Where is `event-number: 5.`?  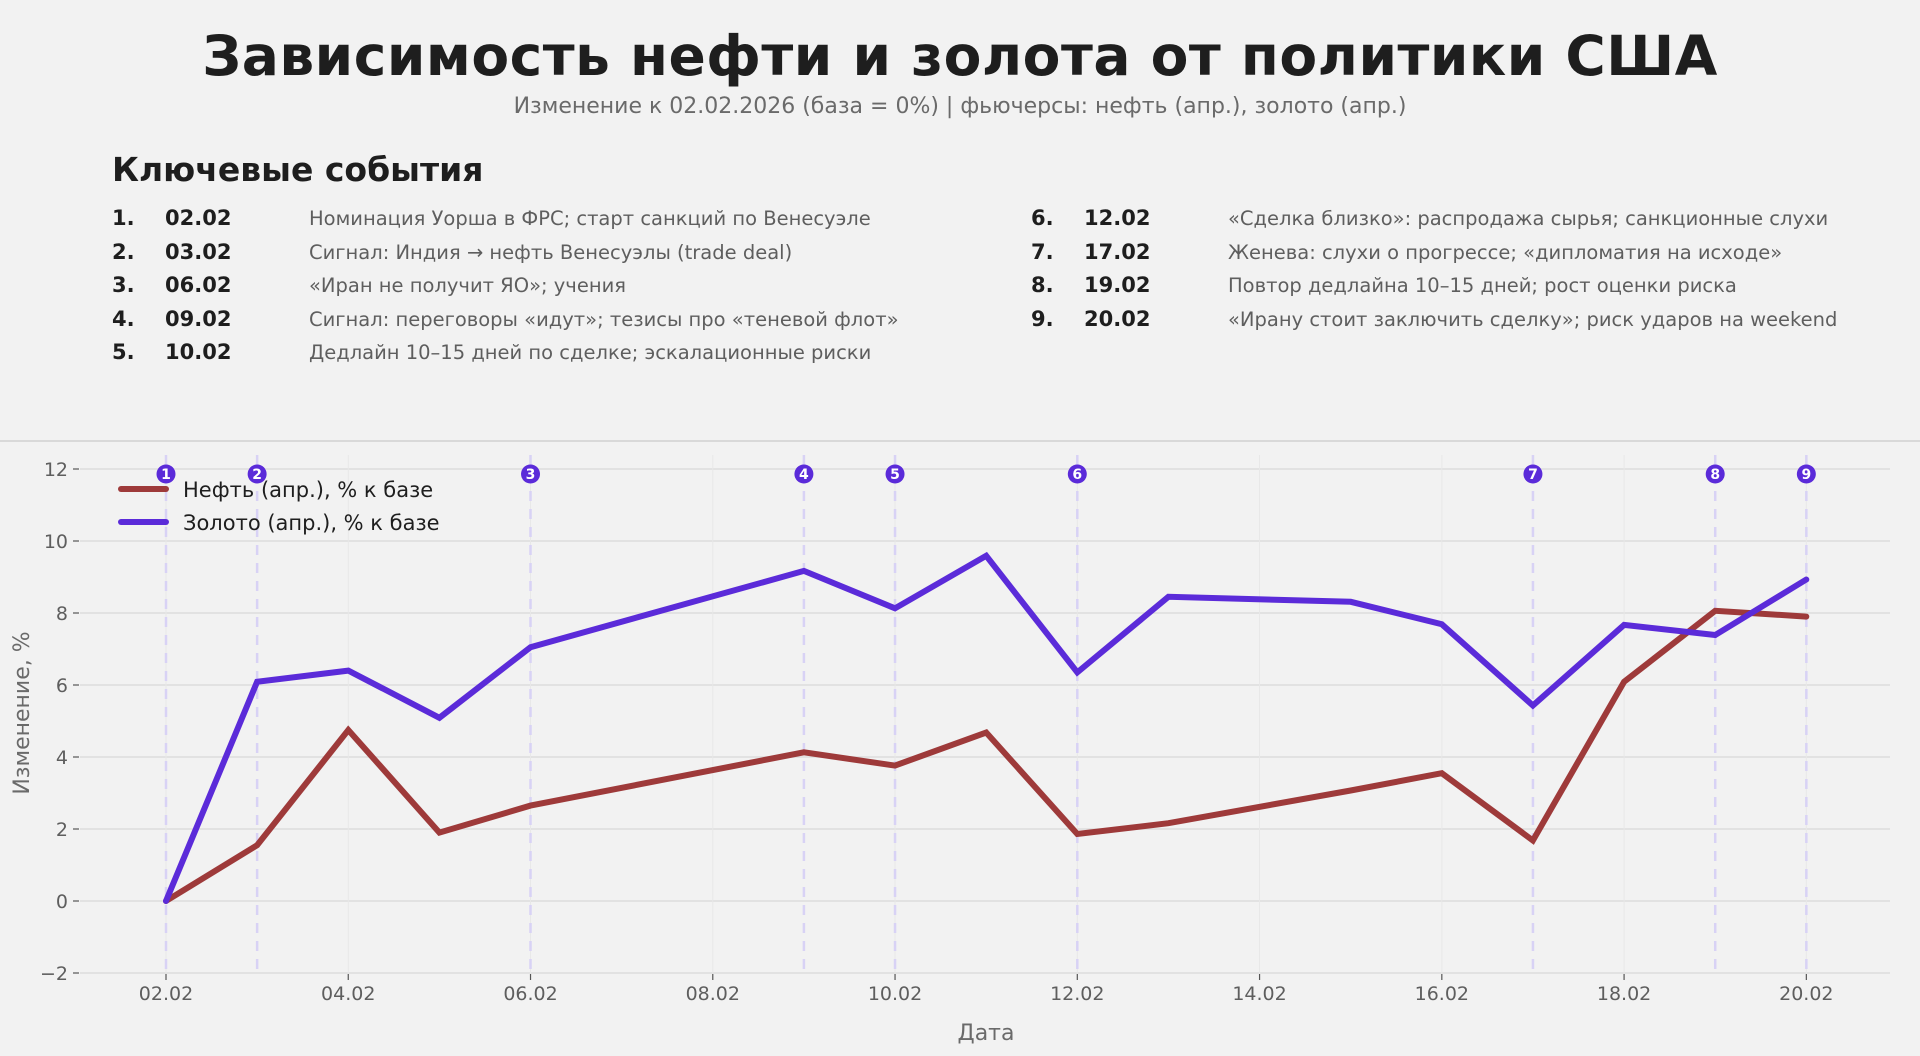 event-number: 5. is located at coordinates (123, 352).